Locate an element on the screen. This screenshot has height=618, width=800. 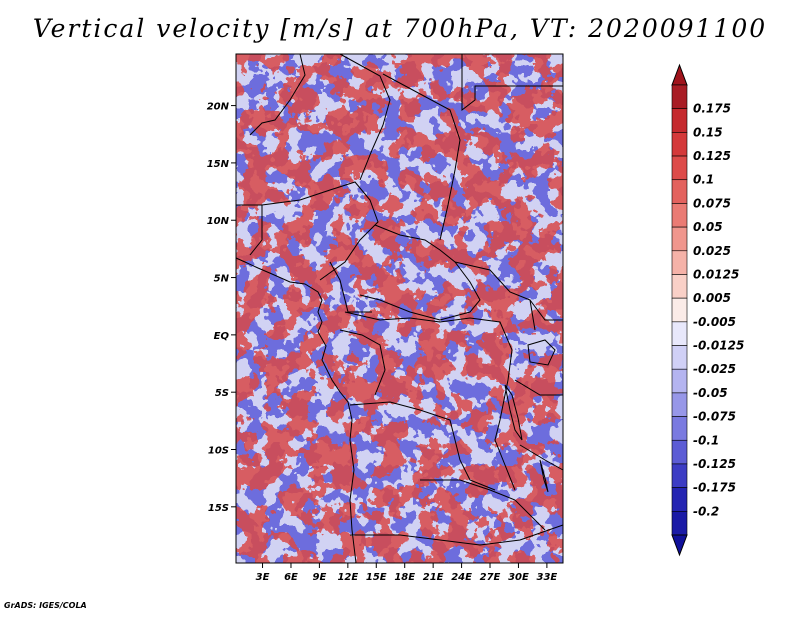
colorbar-label: -0.175 is located at coordinates (714, 488).